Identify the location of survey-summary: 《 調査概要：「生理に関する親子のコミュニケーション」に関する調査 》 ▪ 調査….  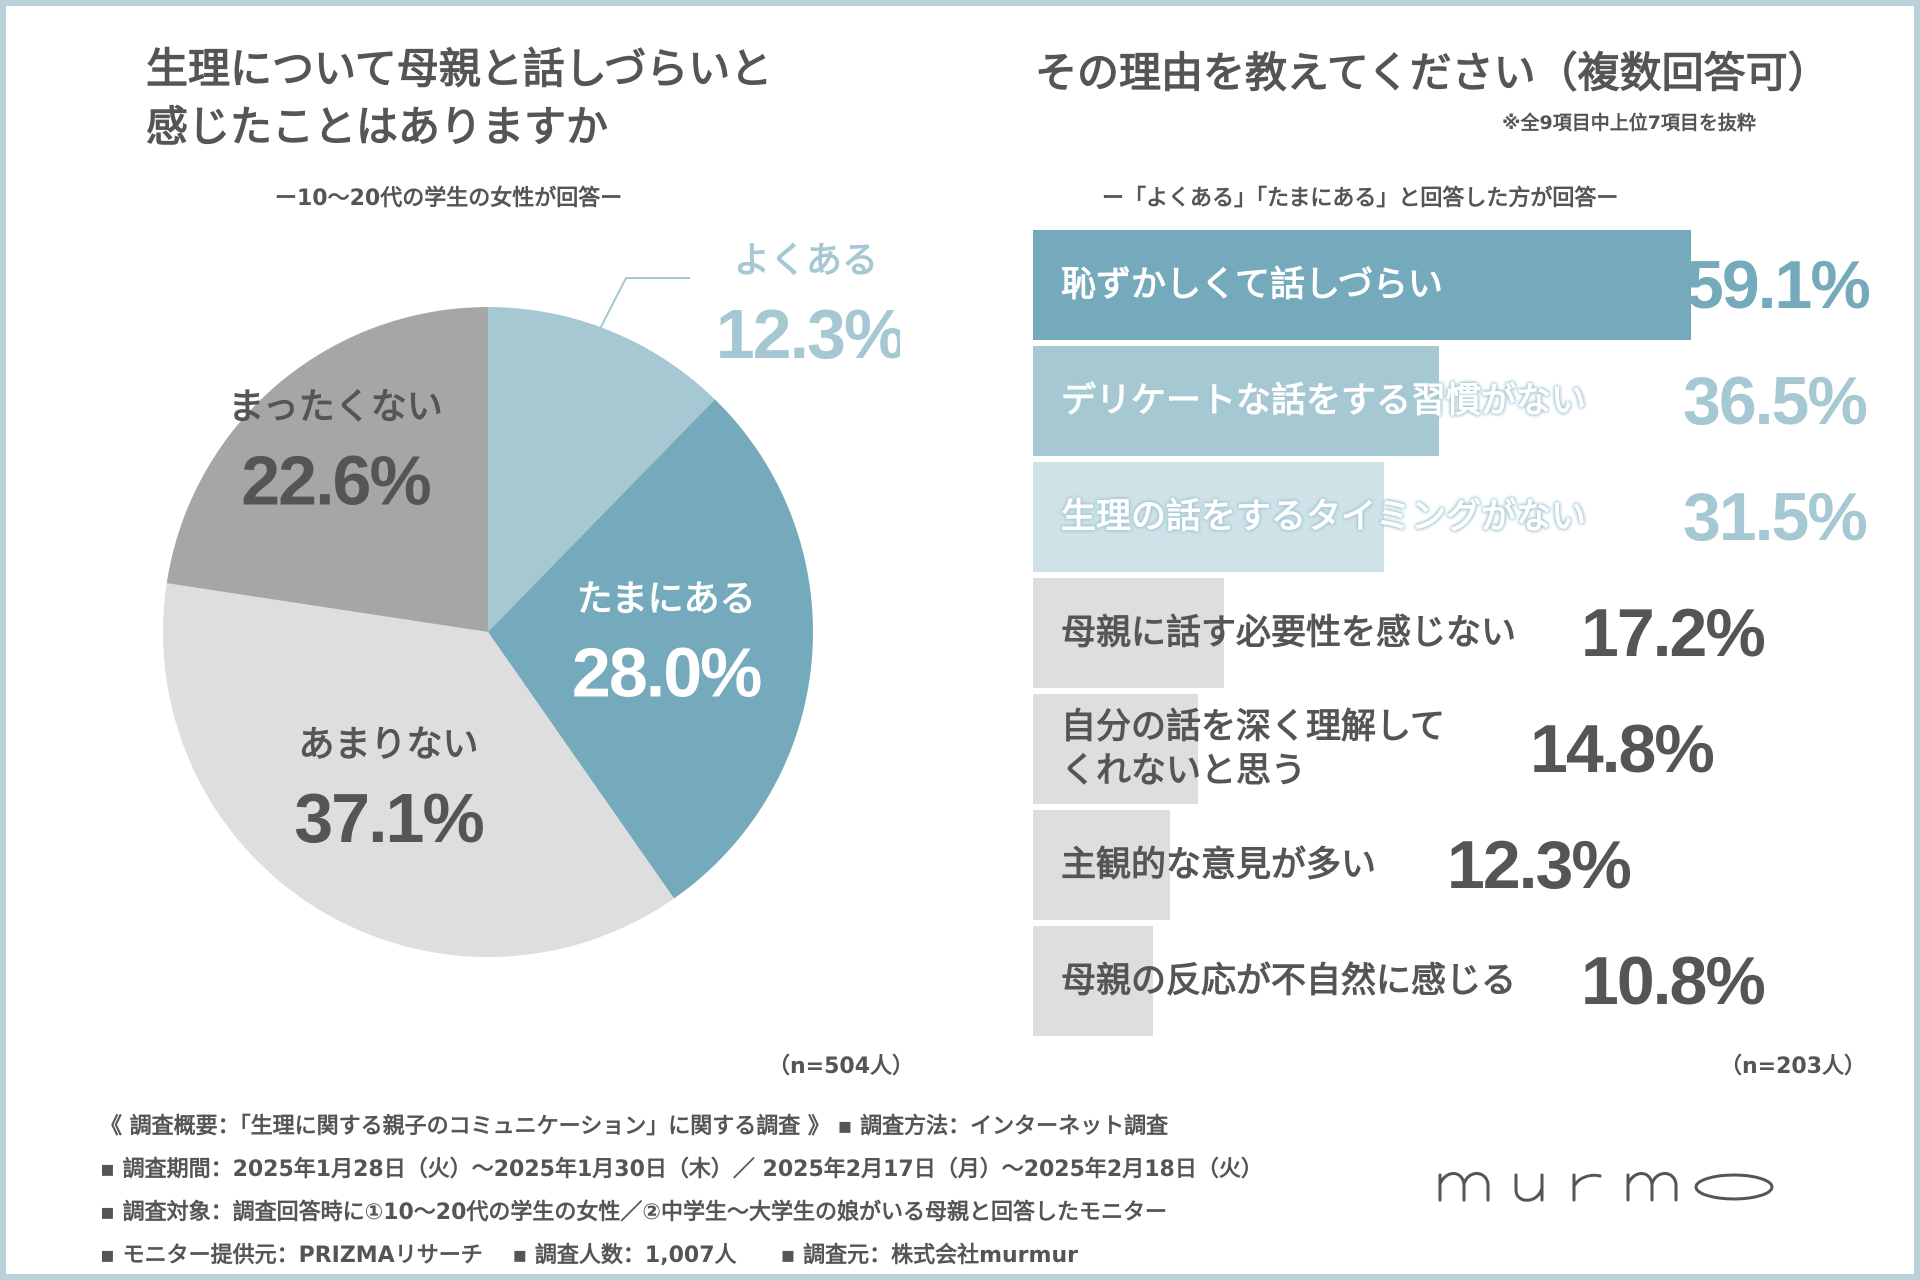
(681, 1191).